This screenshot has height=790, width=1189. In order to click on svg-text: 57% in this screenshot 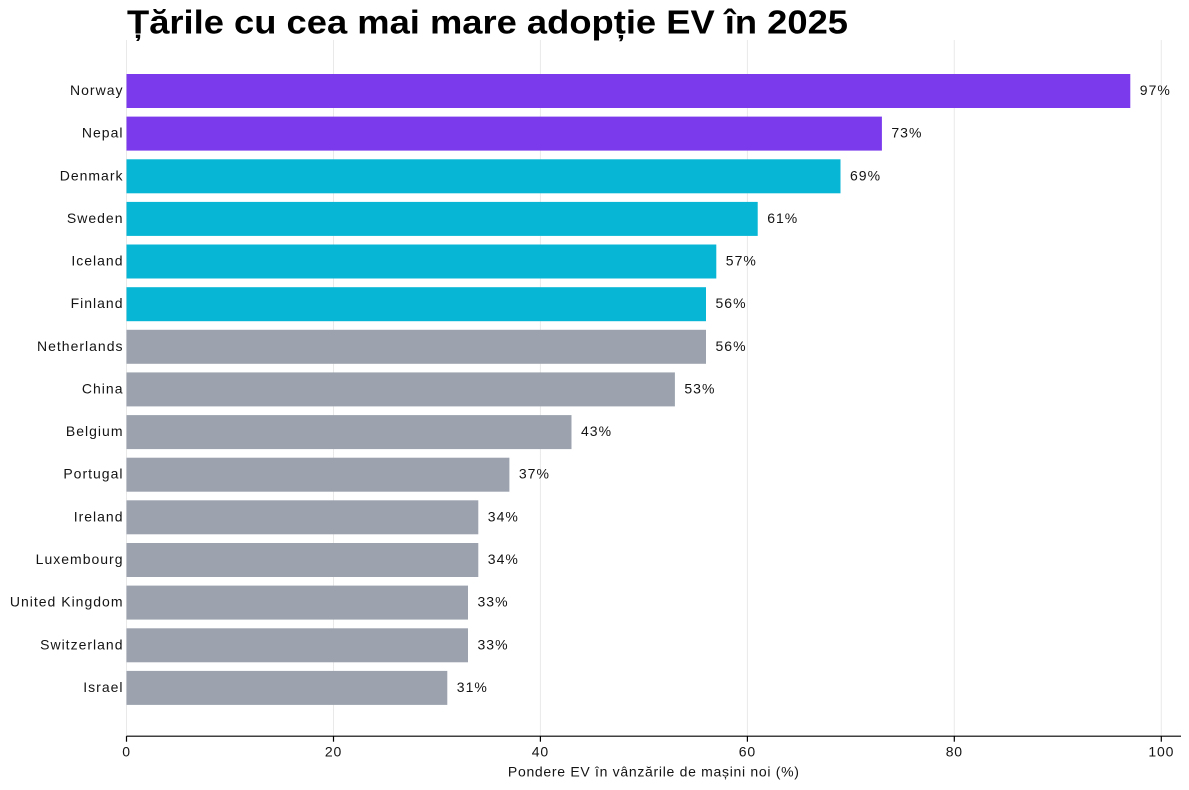, I will do `click(741, 261)`.